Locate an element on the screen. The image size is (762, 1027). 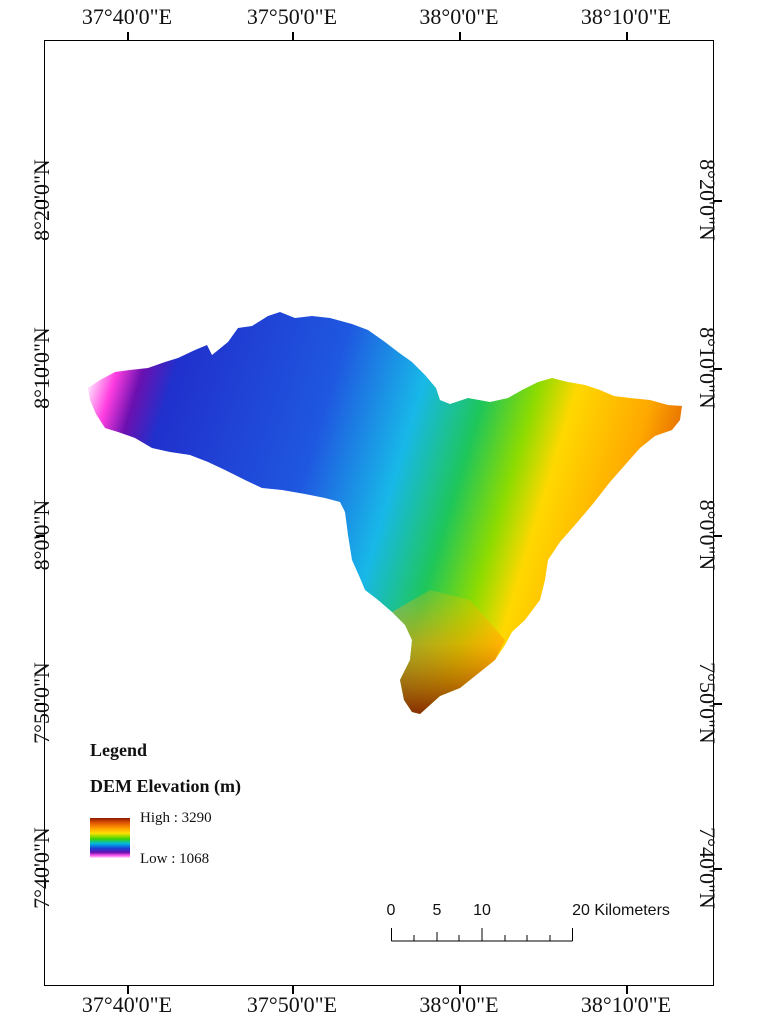
legend-high-label: High : 3290 is located at coordinates (176, 818).